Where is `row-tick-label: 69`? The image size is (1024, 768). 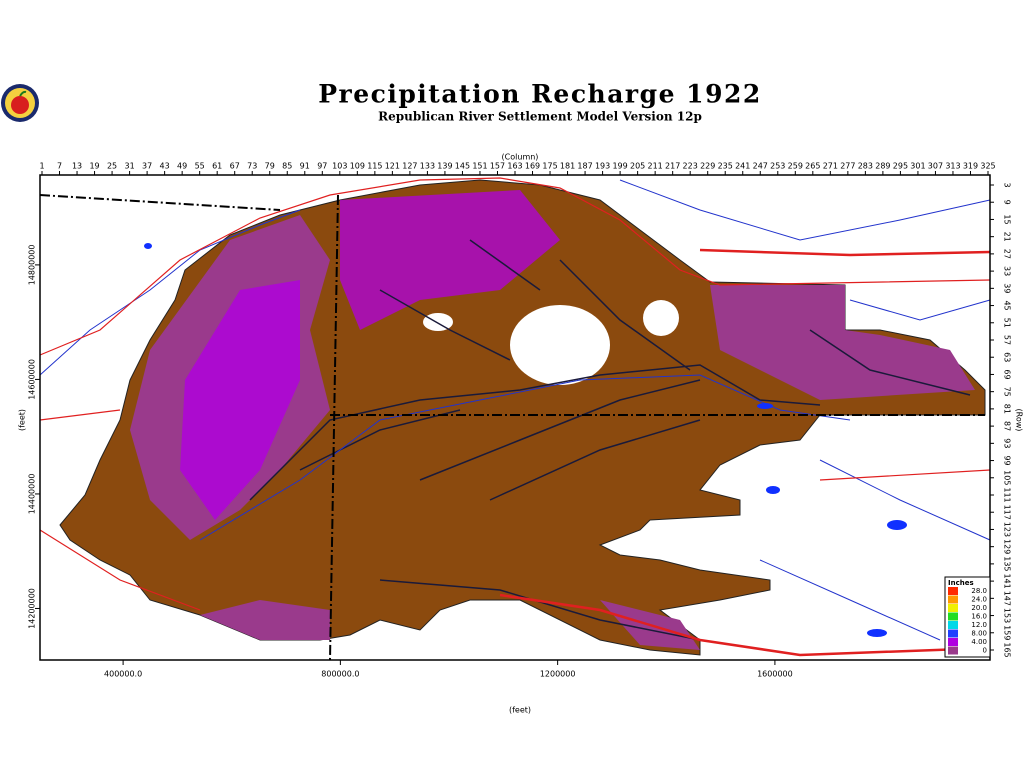
row-tick-label: 69 is located at coordinates (1007, 374).